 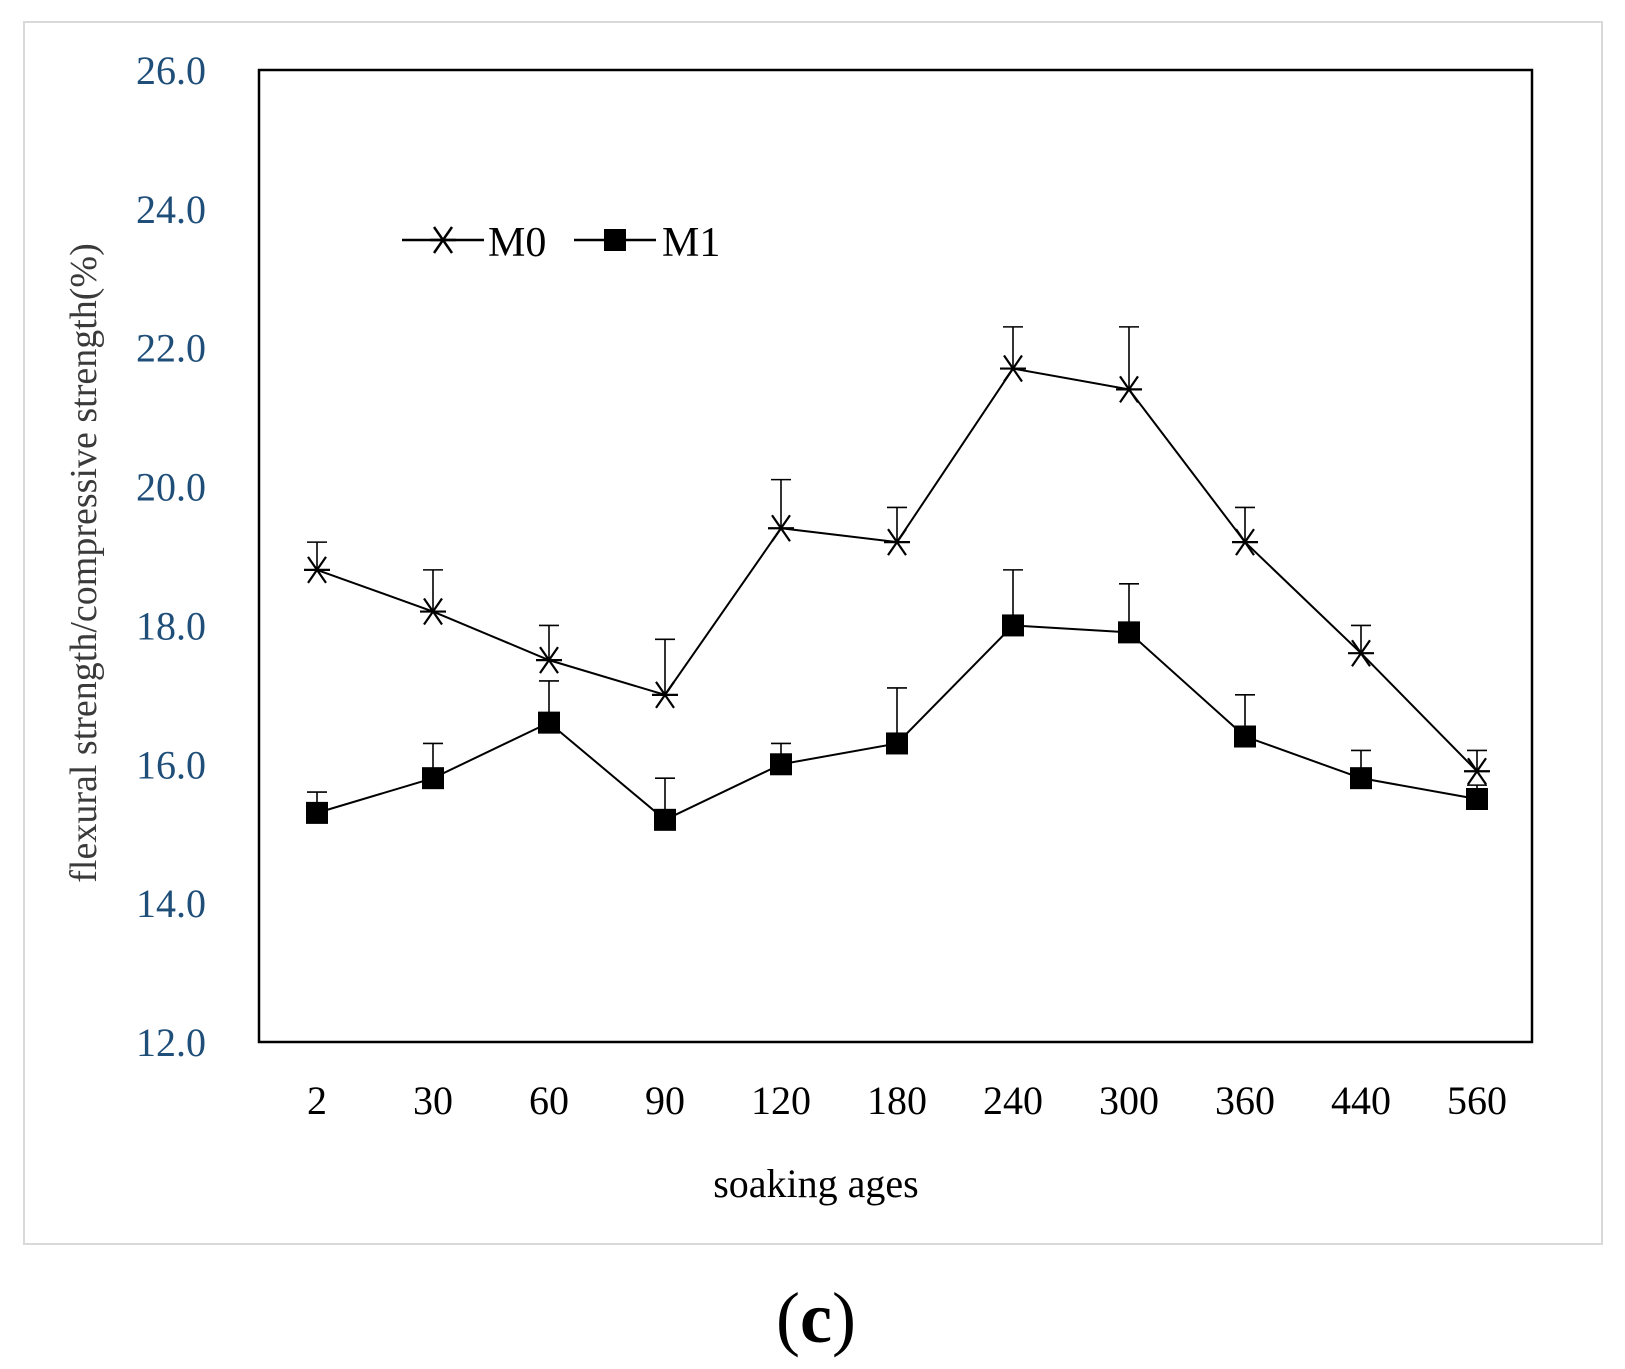 I want to click on x-tick-label: 300, so click(x=1129, y=1100).